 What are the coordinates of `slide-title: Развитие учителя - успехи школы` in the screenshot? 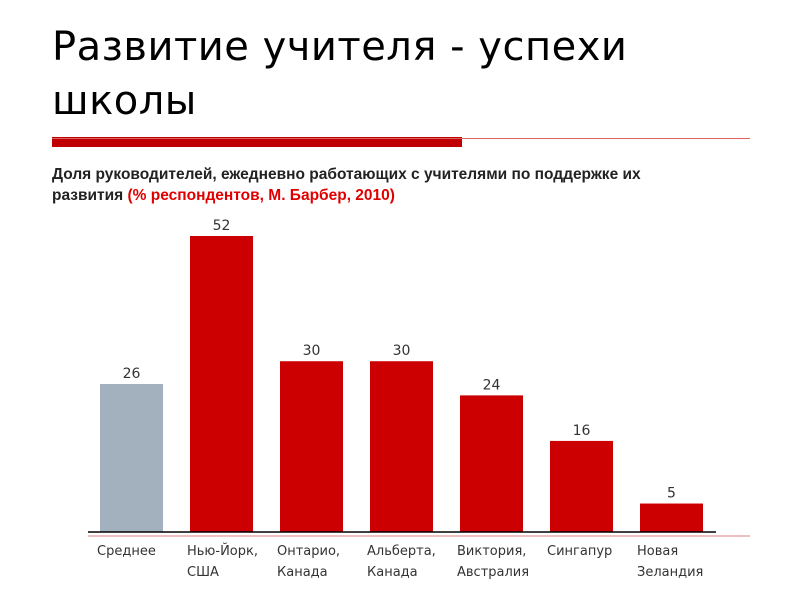 It's located at (340, 74).